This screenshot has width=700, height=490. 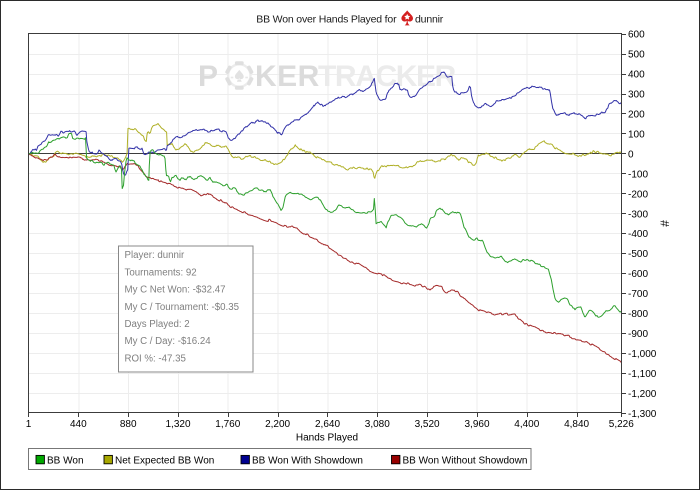 What do you see at coordinates (287, 76) in the screenshot?
I see `svg-text: KER` at bounding box center [287, 76].